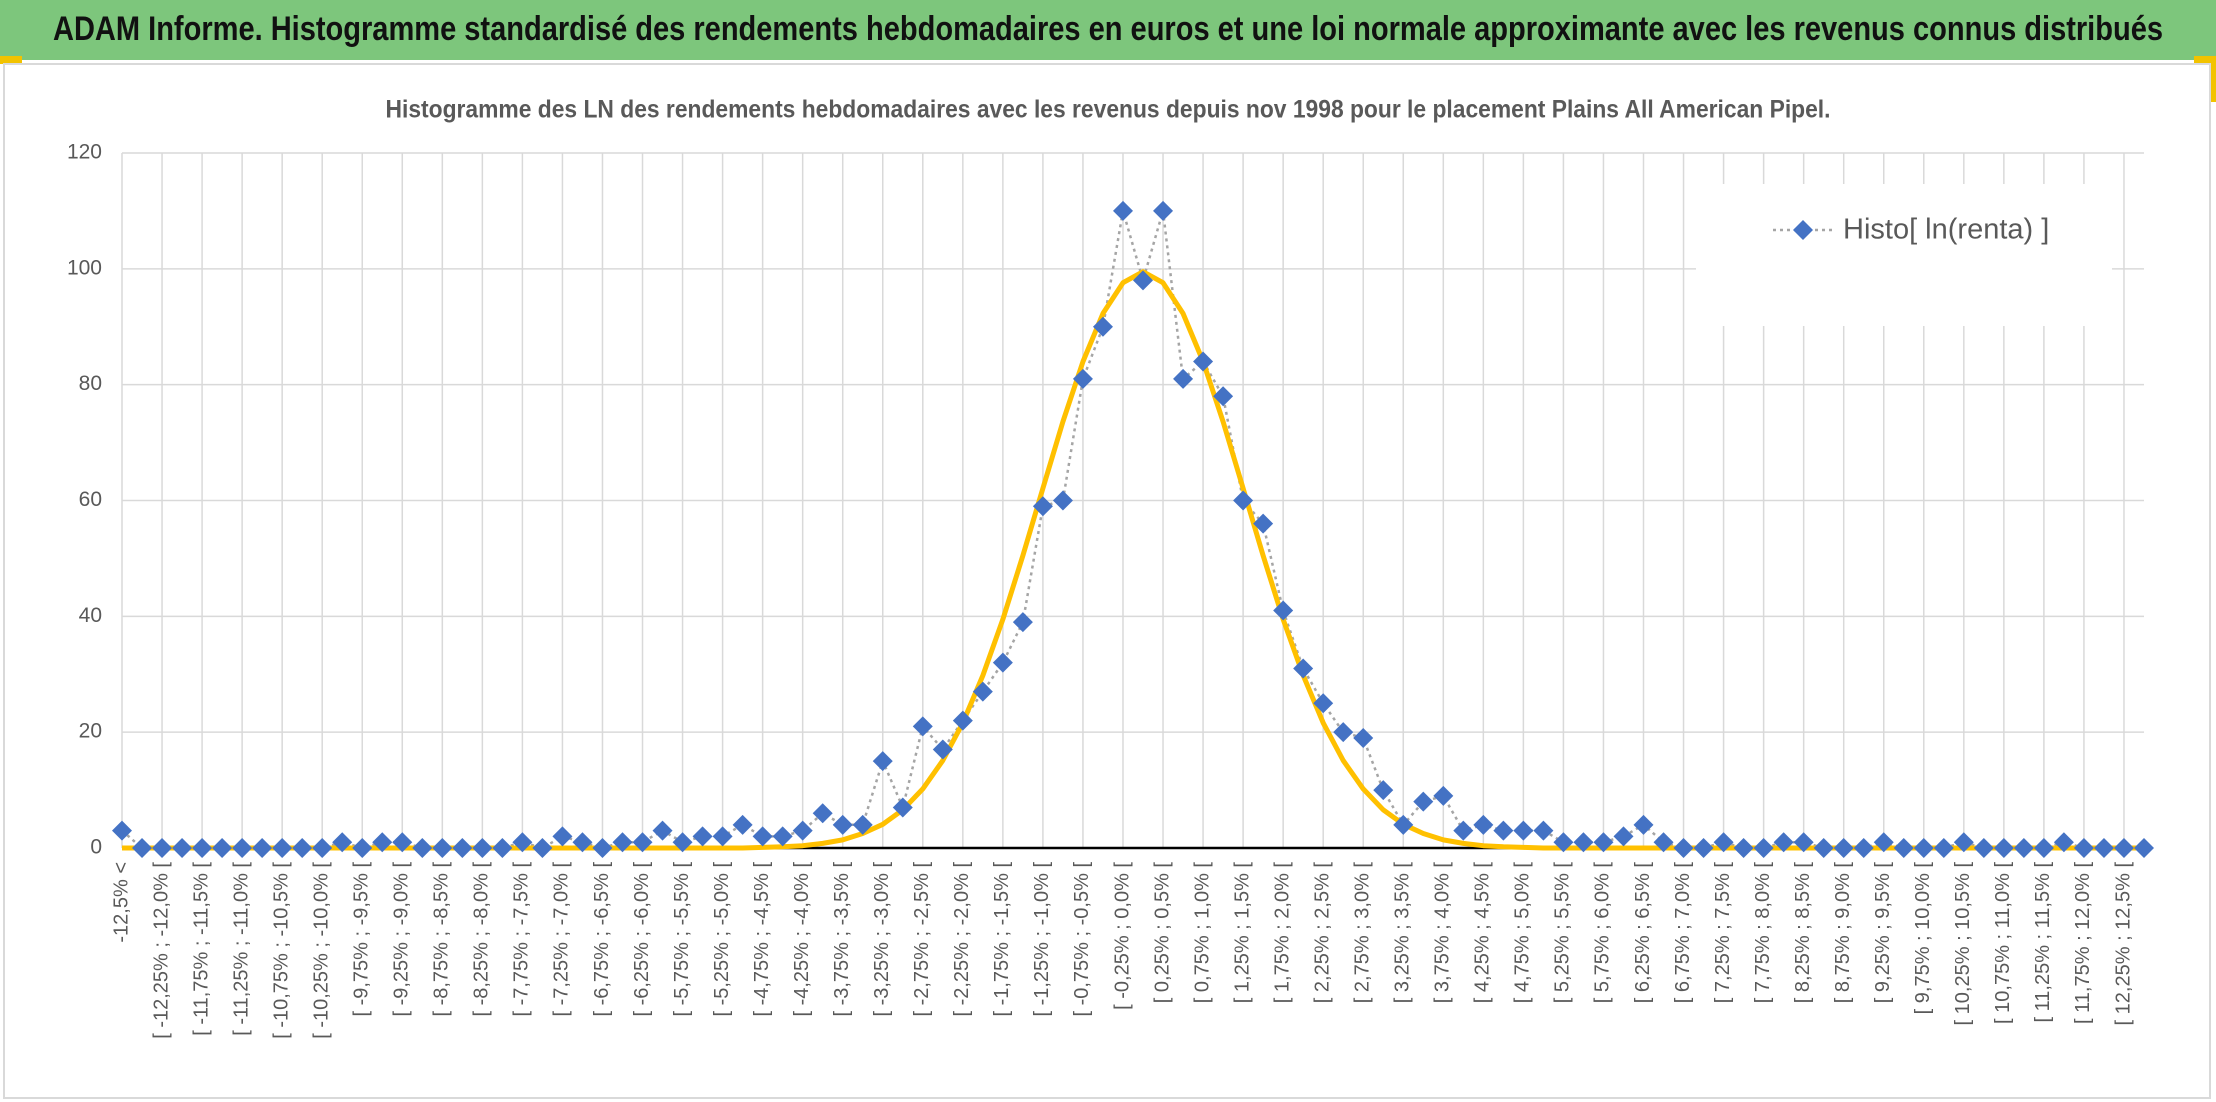 The height and width of the screenshot is (1102, 2216). I want to click on x-tick-label: [ -7,75% ; -7,5% [, so click(522, 939).